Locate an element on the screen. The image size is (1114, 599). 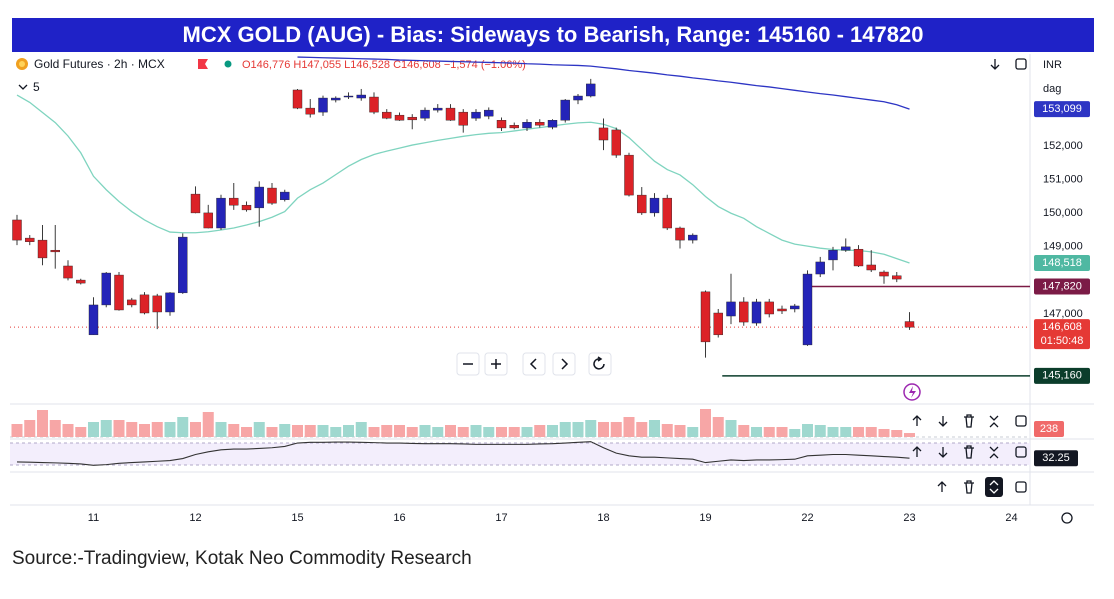
download-icon is located at coordinates (995, 64).